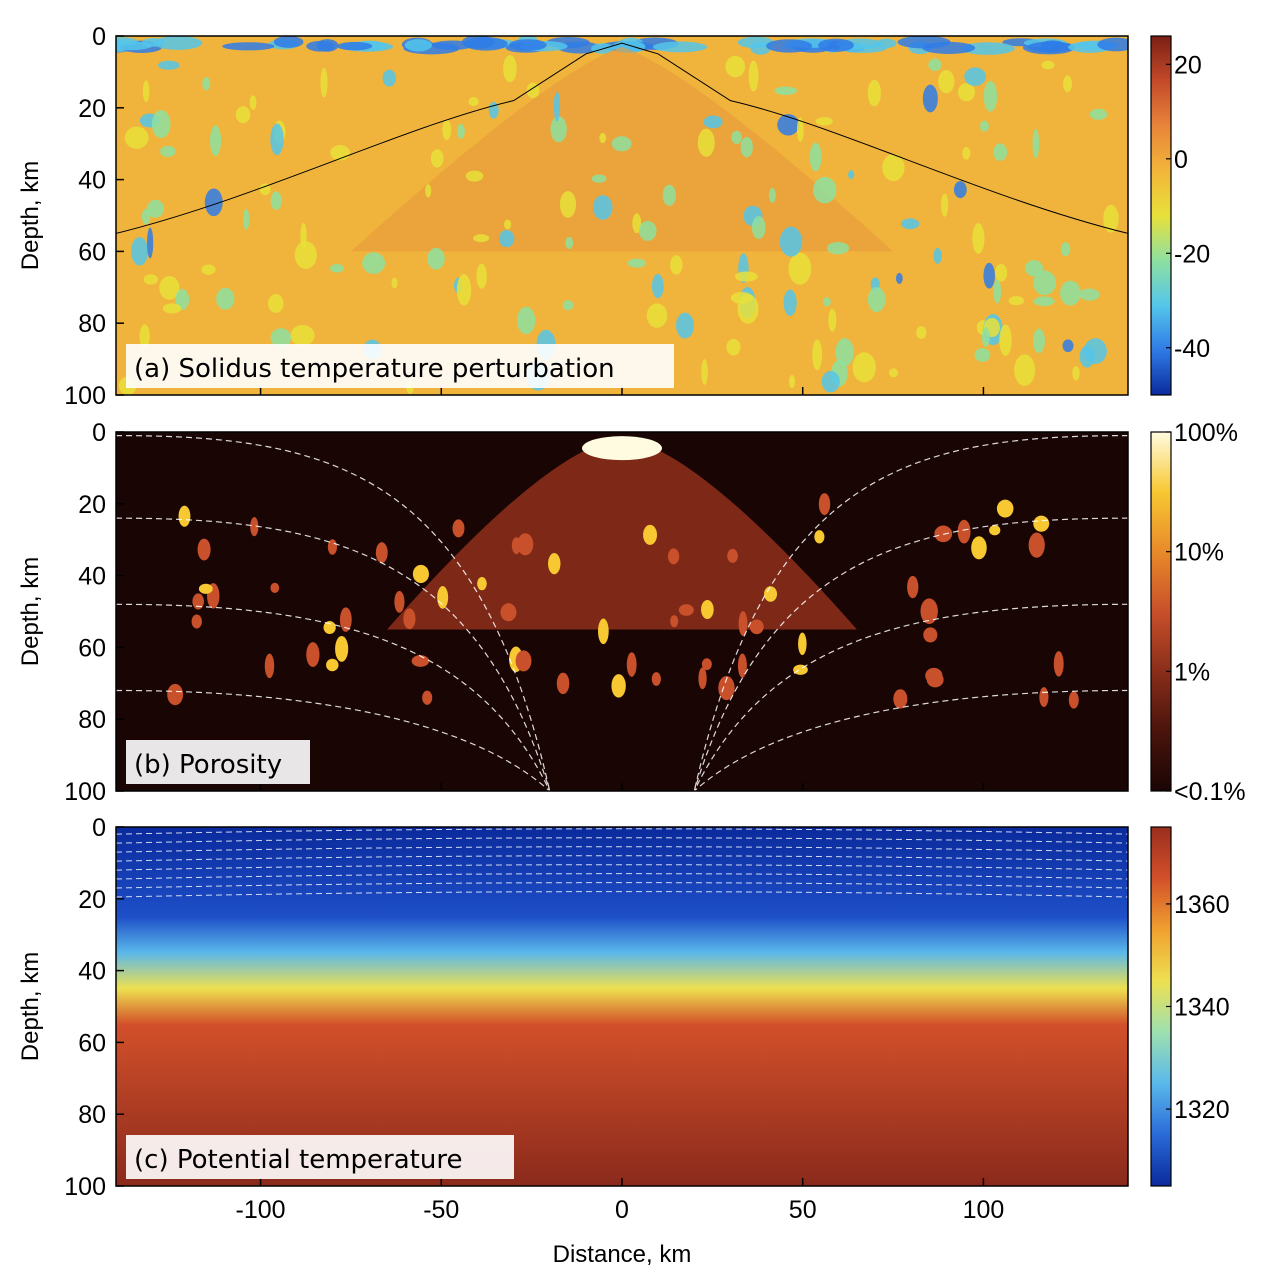 This screenshot has width=1275, height=1282. I want to click on x-tick-label: -50, so click(441, 1210).